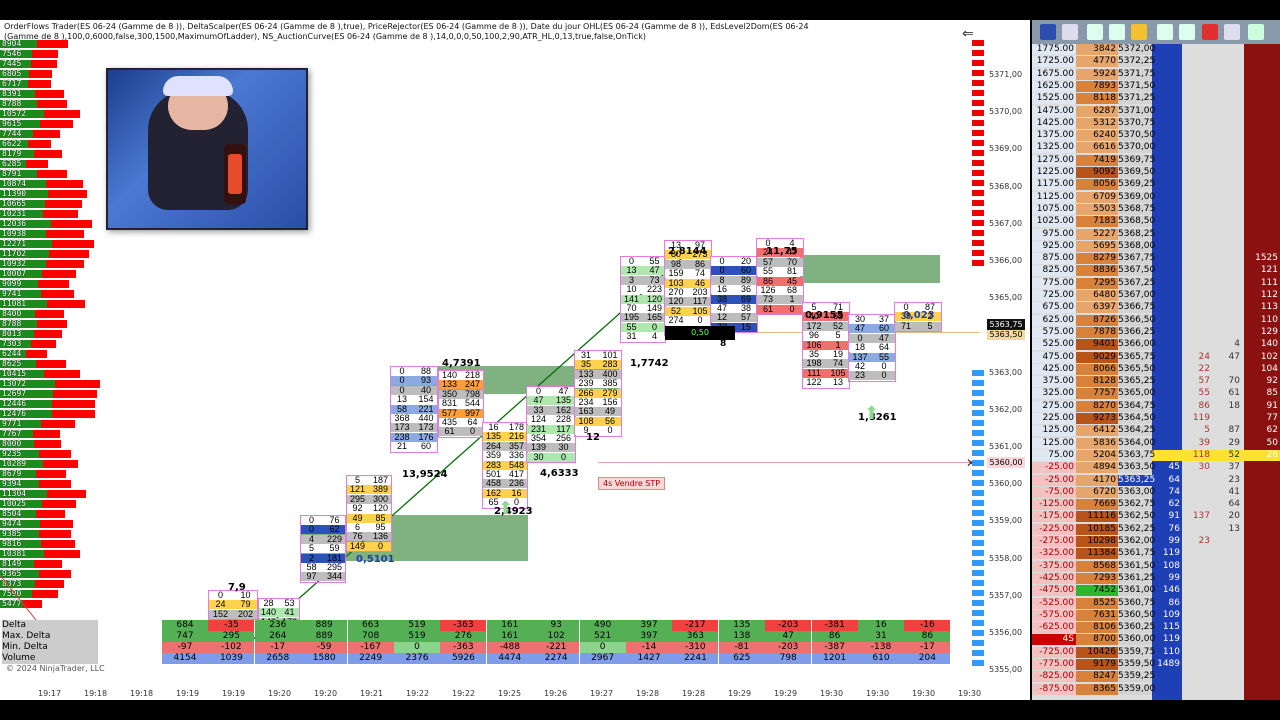  I want to click on dom-row: -325.00 11384 5361,75 119, so click(1156, 554).